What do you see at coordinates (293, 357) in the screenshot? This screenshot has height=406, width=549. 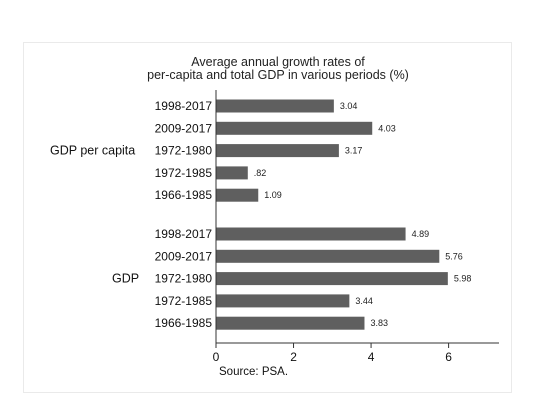 I see `x-tick-label: 2` at bounding box center [293, 357].